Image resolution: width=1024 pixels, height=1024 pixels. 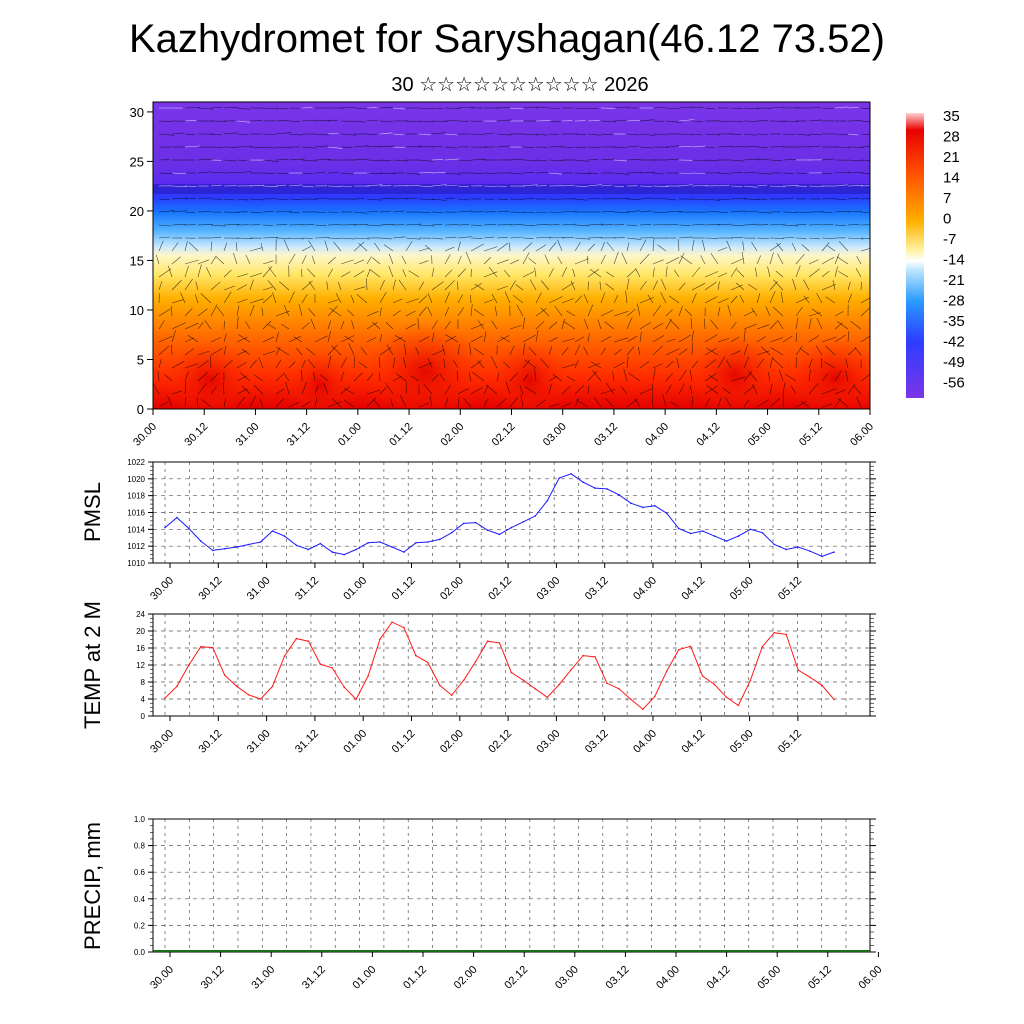 I want to click on x-tick-label: 31.00, so click(x=259, y=742).